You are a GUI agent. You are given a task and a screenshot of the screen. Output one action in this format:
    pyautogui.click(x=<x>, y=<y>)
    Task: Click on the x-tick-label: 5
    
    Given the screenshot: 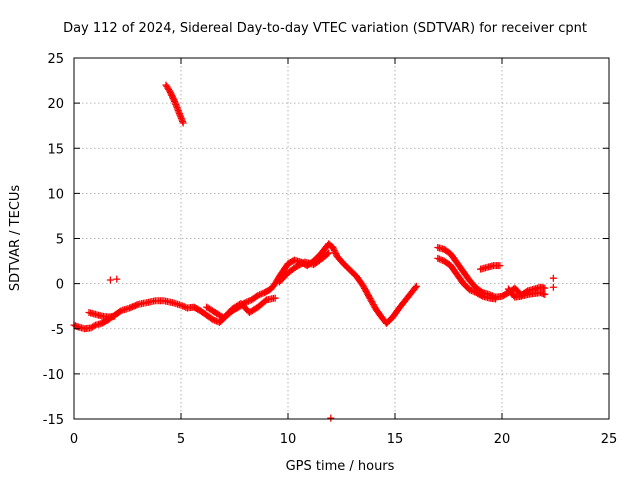 What is the action you would take?
    pyautogui.click(x=181, y=439)
    